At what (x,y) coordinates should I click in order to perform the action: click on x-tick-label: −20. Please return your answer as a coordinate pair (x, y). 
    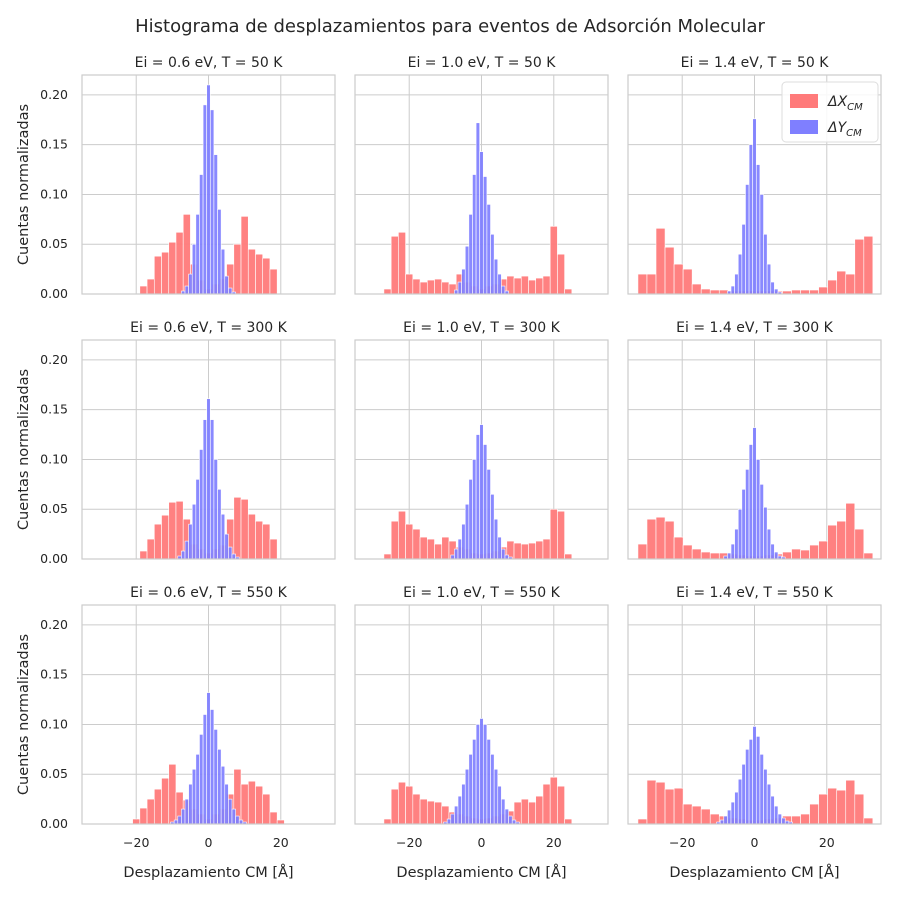
    Looking at the image, I should click on (682, 842).